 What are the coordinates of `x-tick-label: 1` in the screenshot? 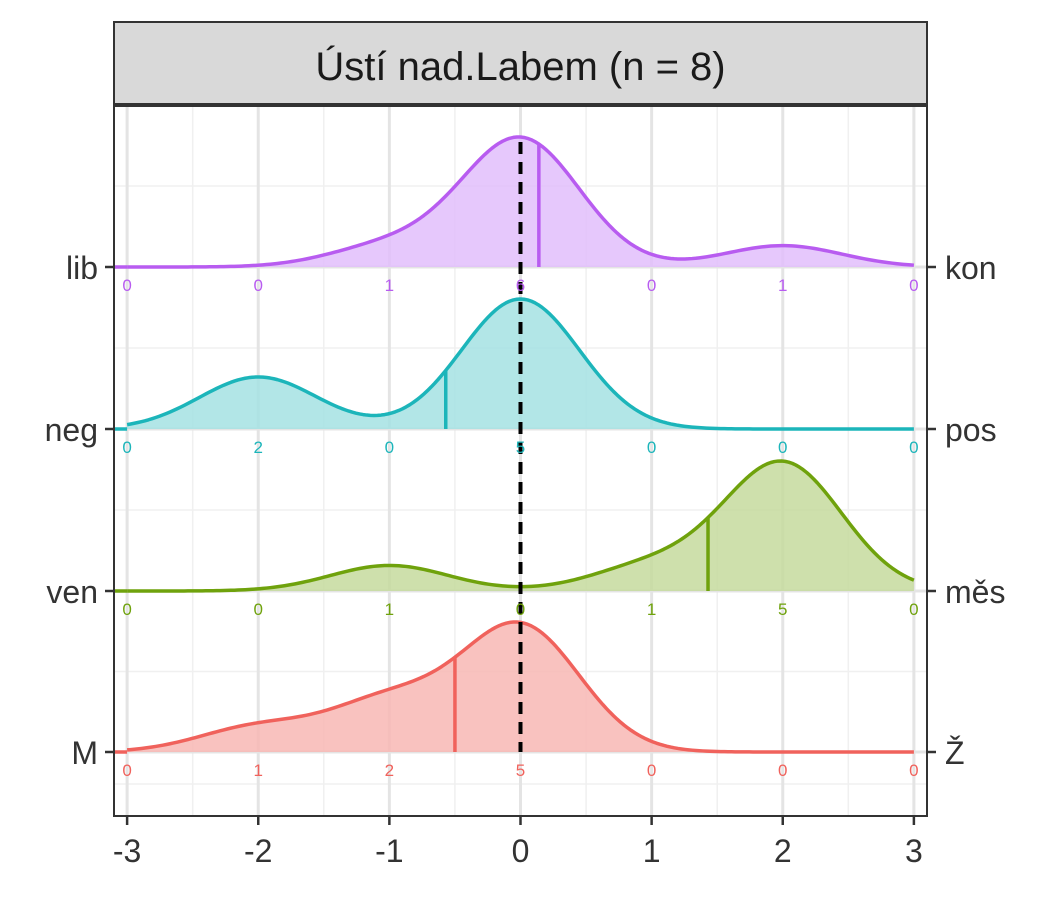 It's located at (652, 851).